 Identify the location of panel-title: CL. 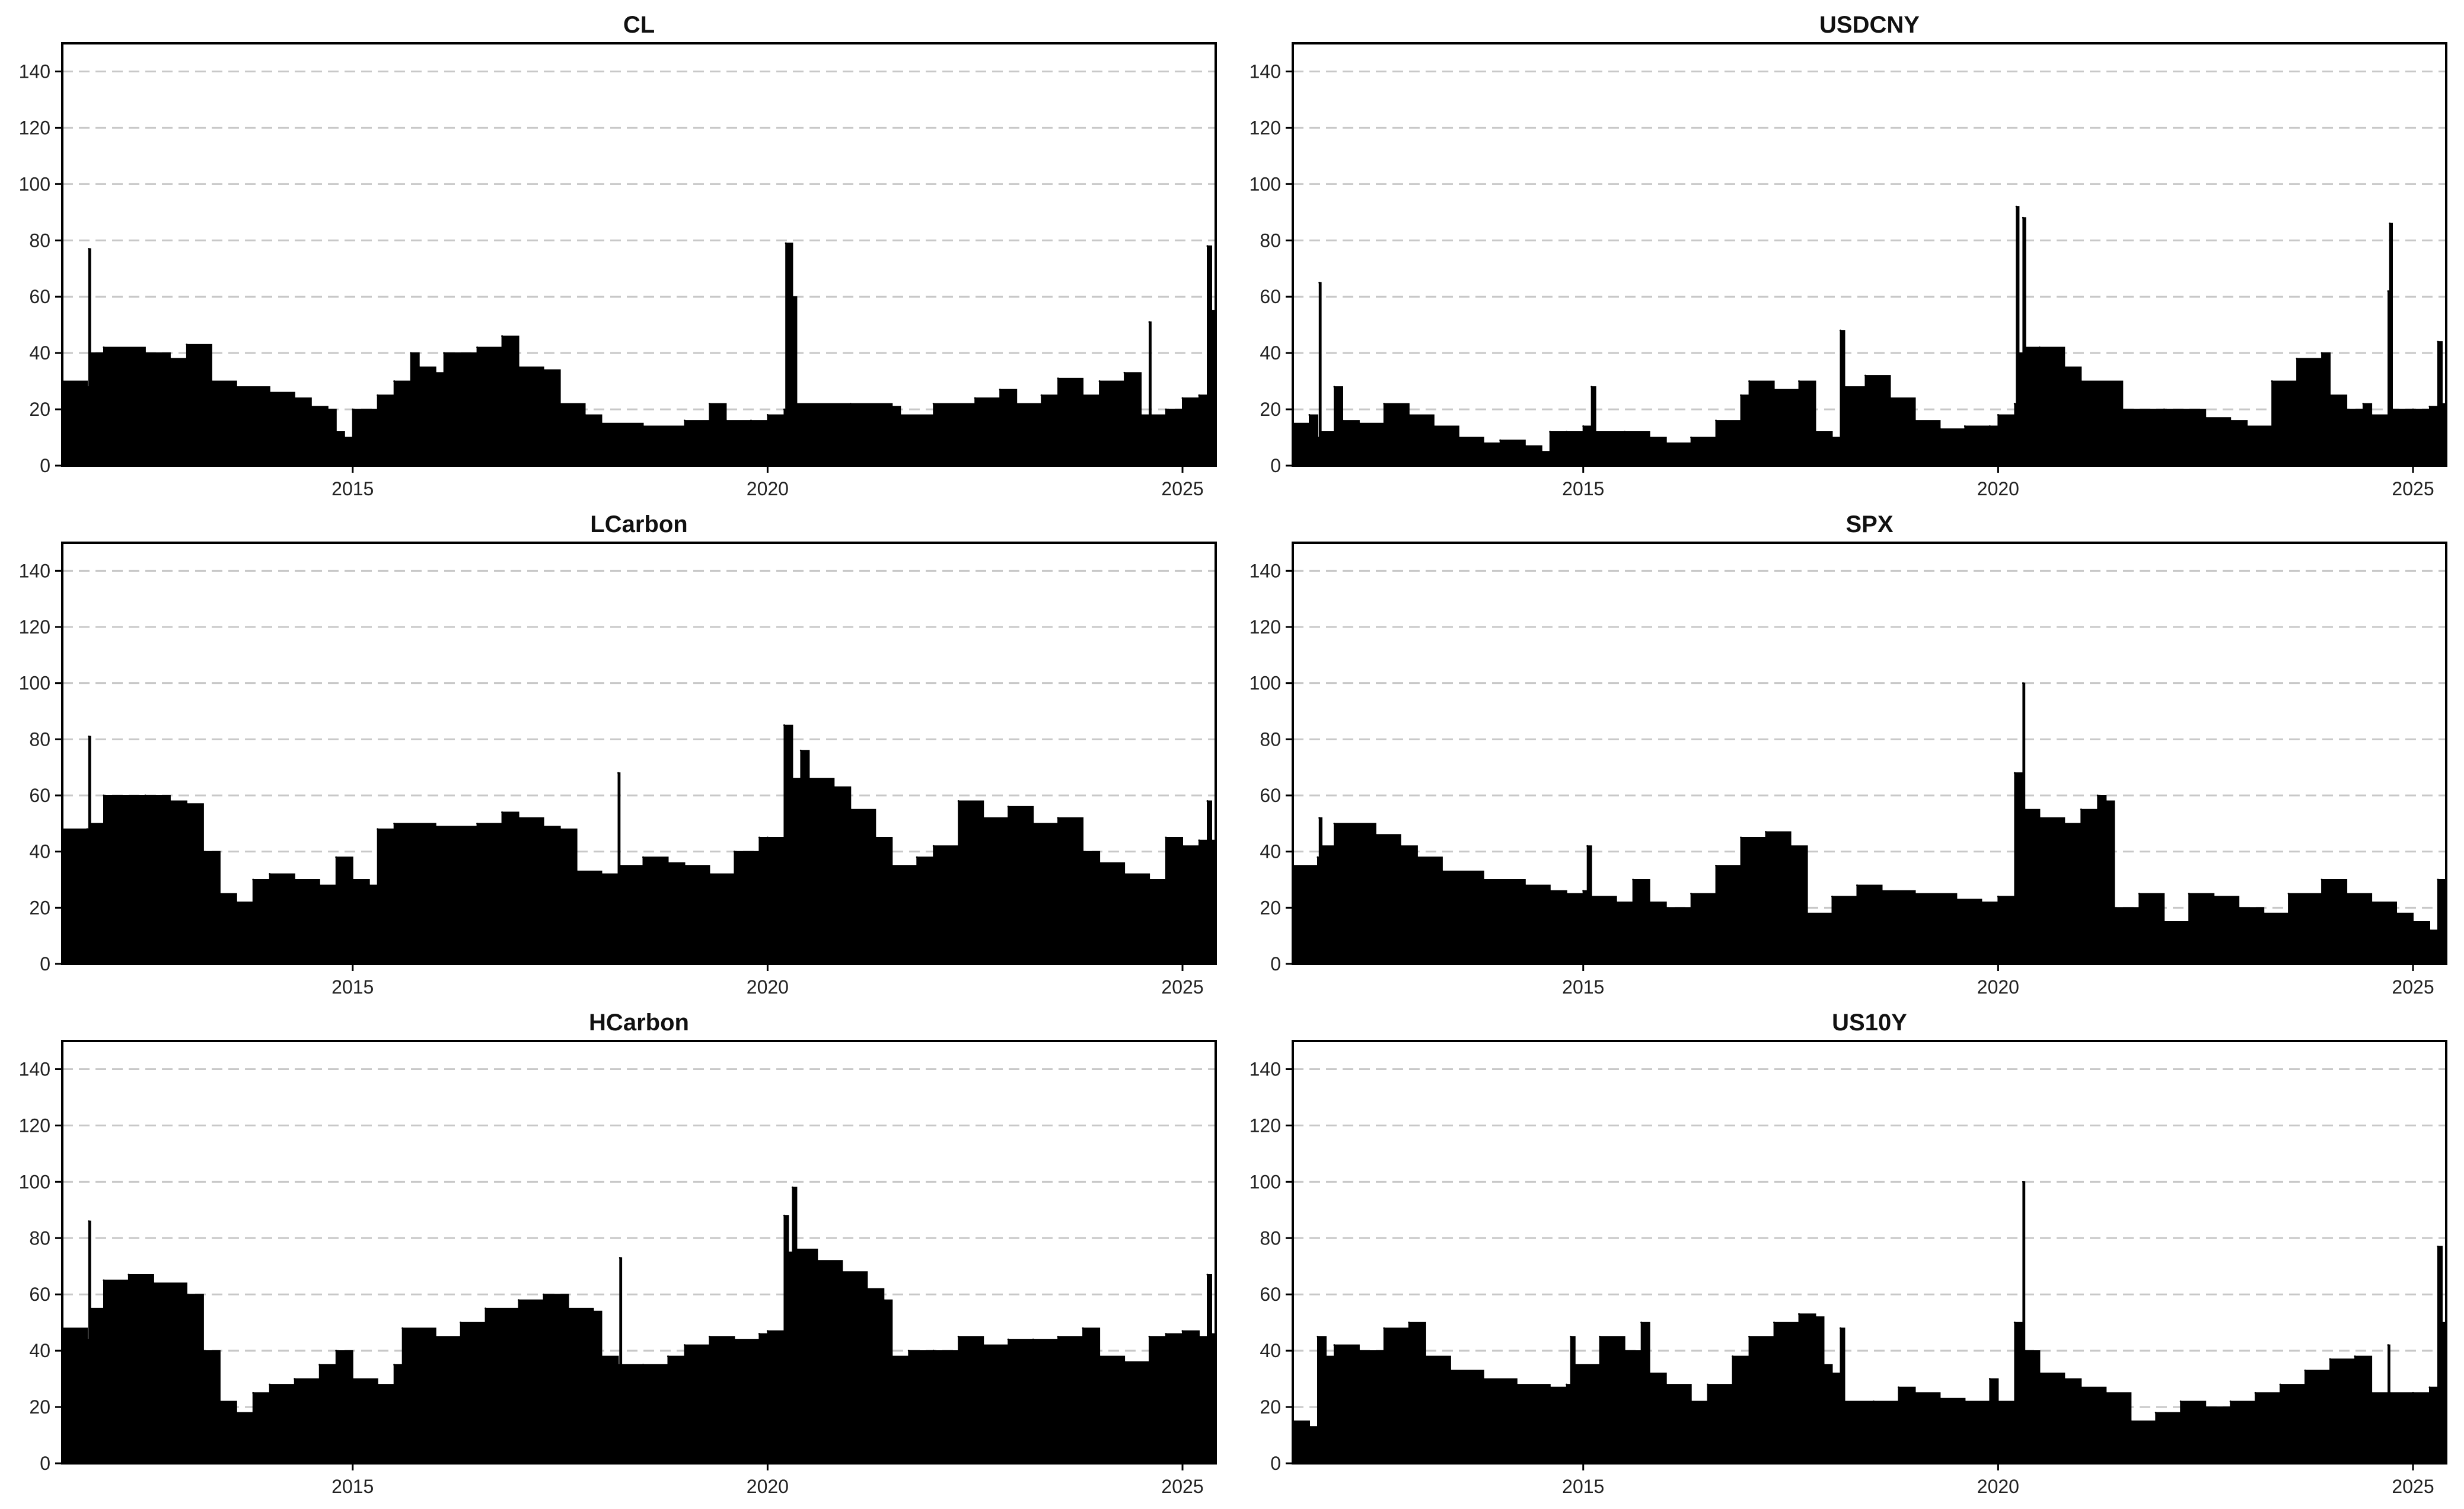
(639, 25).